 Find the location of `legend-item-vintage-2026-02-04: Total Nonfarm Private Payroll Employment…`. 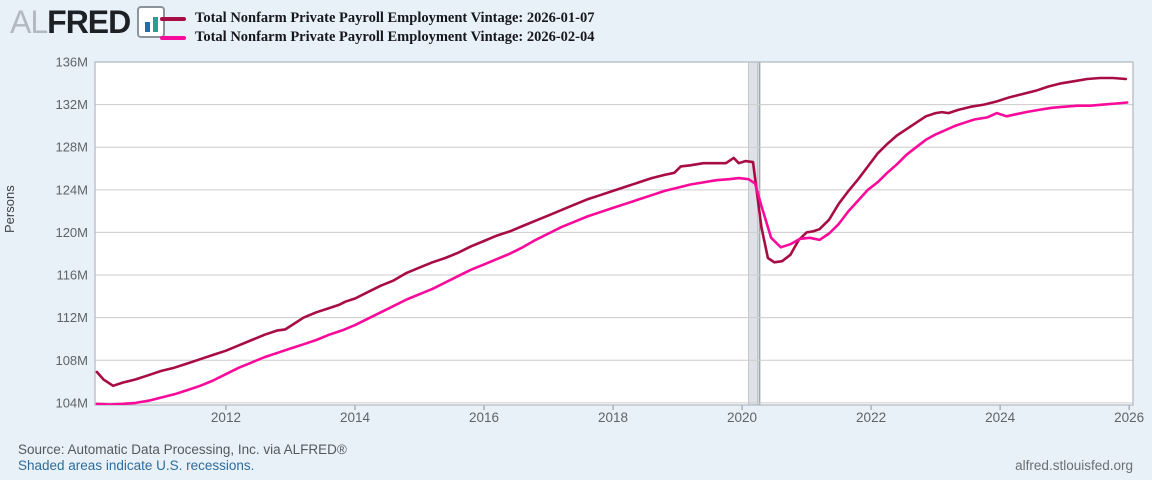

legend-item-vintage-2026-02-04: Total Nonfarm Private Payroll Employment… is located at coordinates (377, 37).